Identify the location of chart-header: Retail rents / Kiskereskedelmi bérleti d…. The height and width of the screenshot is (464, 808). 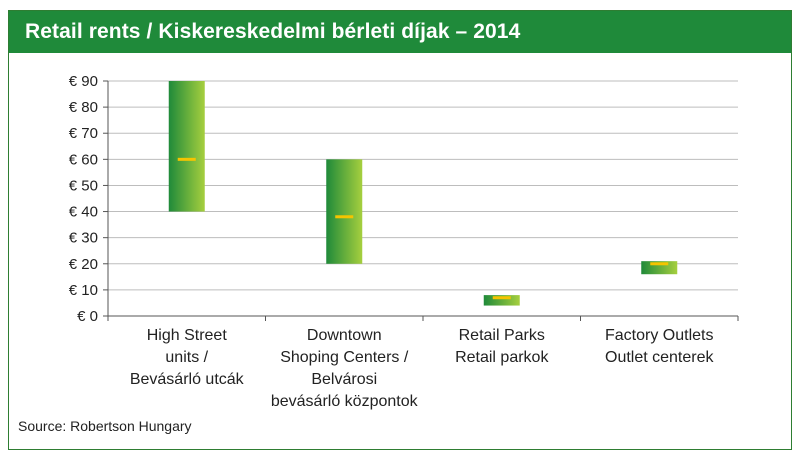
(400, 32).